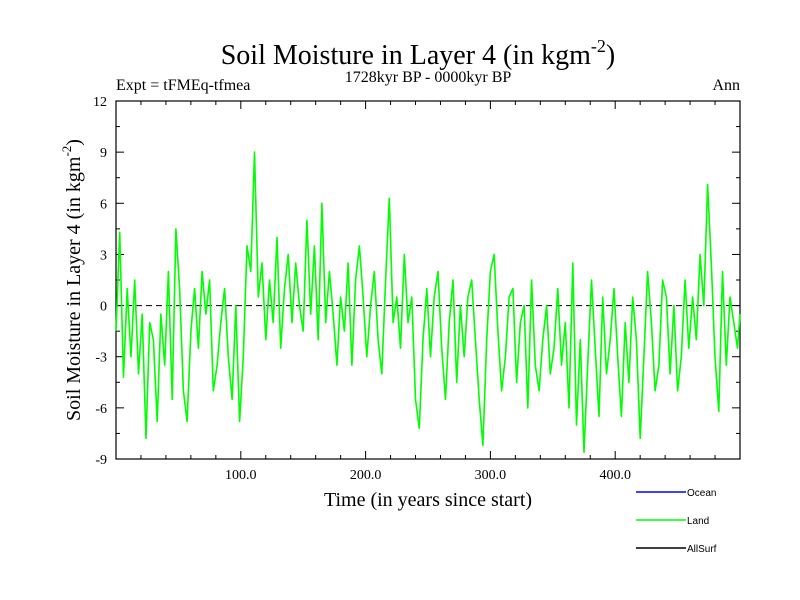 This screenshot has height=600, width=800. Describe the element at coordinates (406, 55) in the screenshot. I see `chart-title-main: Soil Moisture in Layer 4 (in kgm` at that location.